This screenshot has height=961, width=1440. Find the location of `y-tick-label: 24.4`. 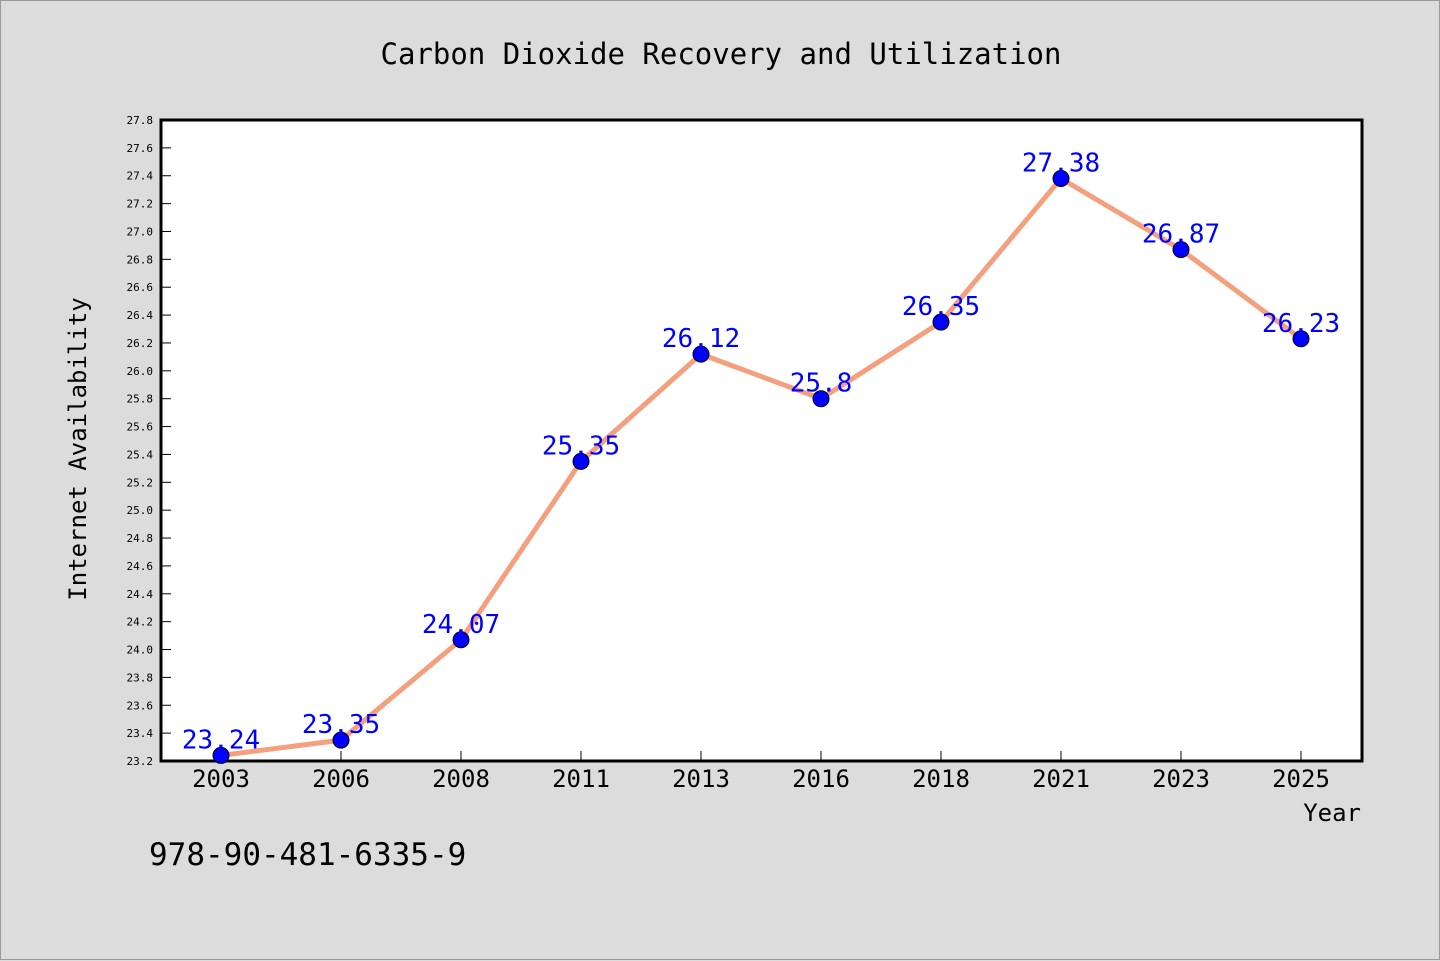

y-tick-label: 24.4 is located at coordinates (140, 594).